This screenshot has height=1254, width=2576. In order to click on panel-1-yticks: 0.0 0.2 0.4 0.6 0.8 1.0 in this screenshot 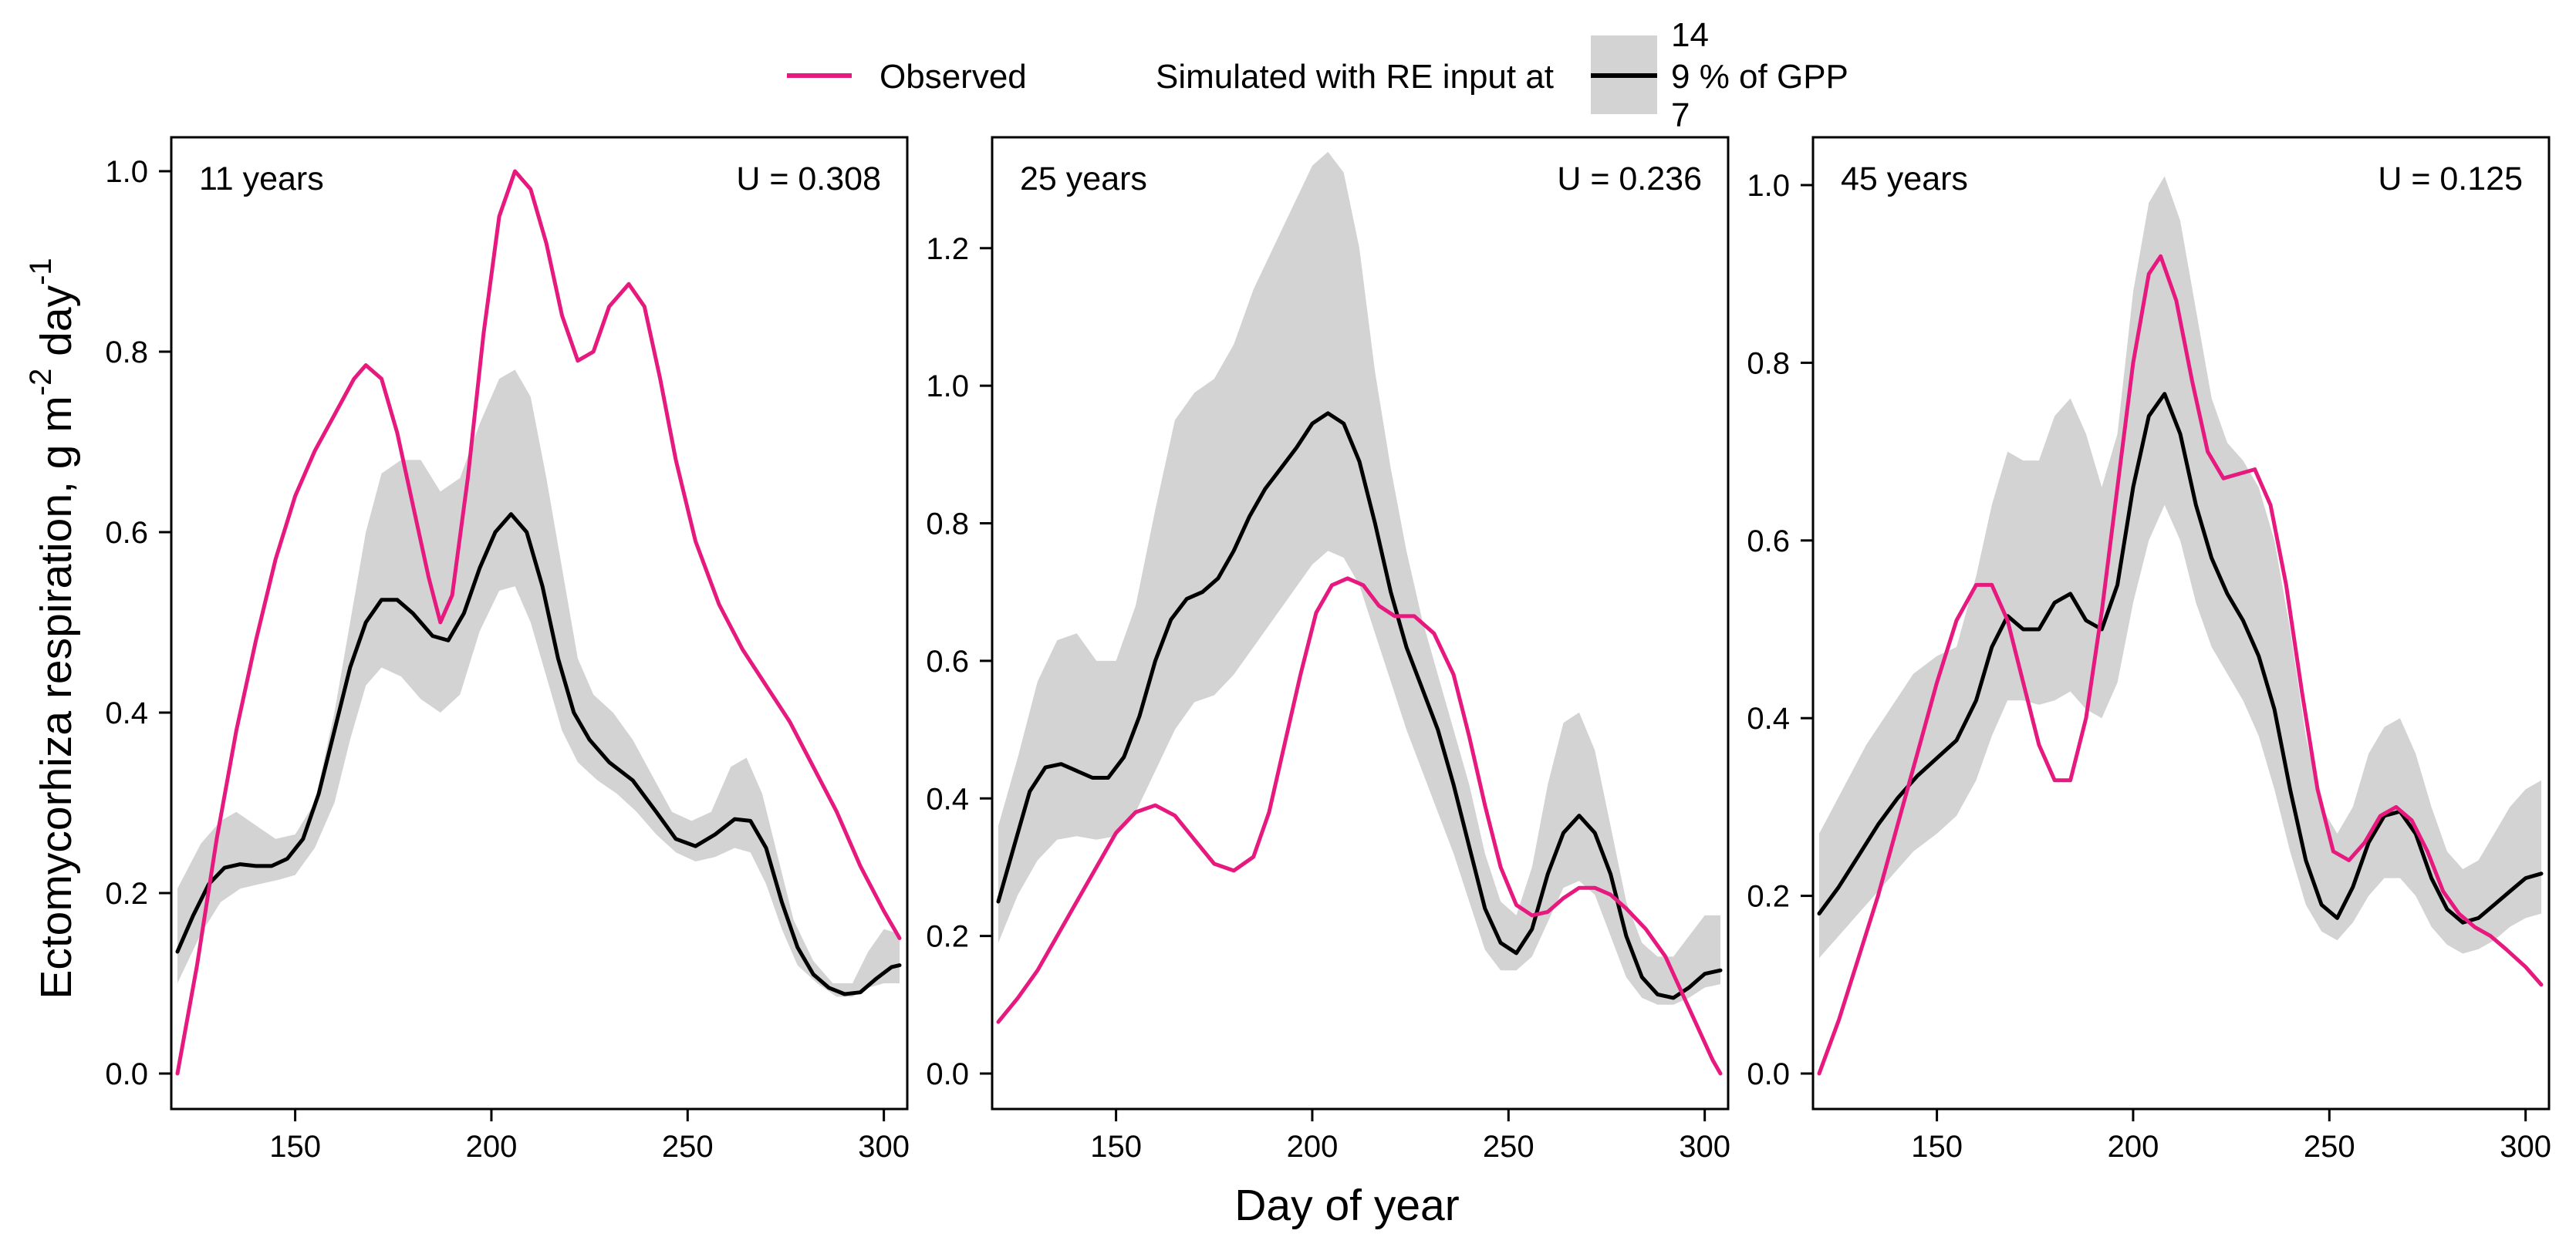, I will do `click(138, 623)`.